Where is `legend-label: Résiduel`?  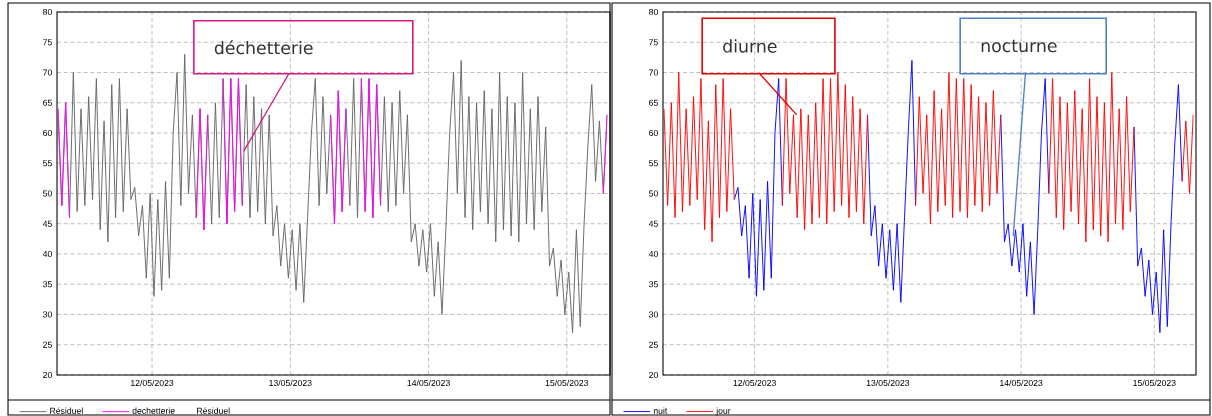 legend-label: Résiduel is located at coordinates (66, 410).